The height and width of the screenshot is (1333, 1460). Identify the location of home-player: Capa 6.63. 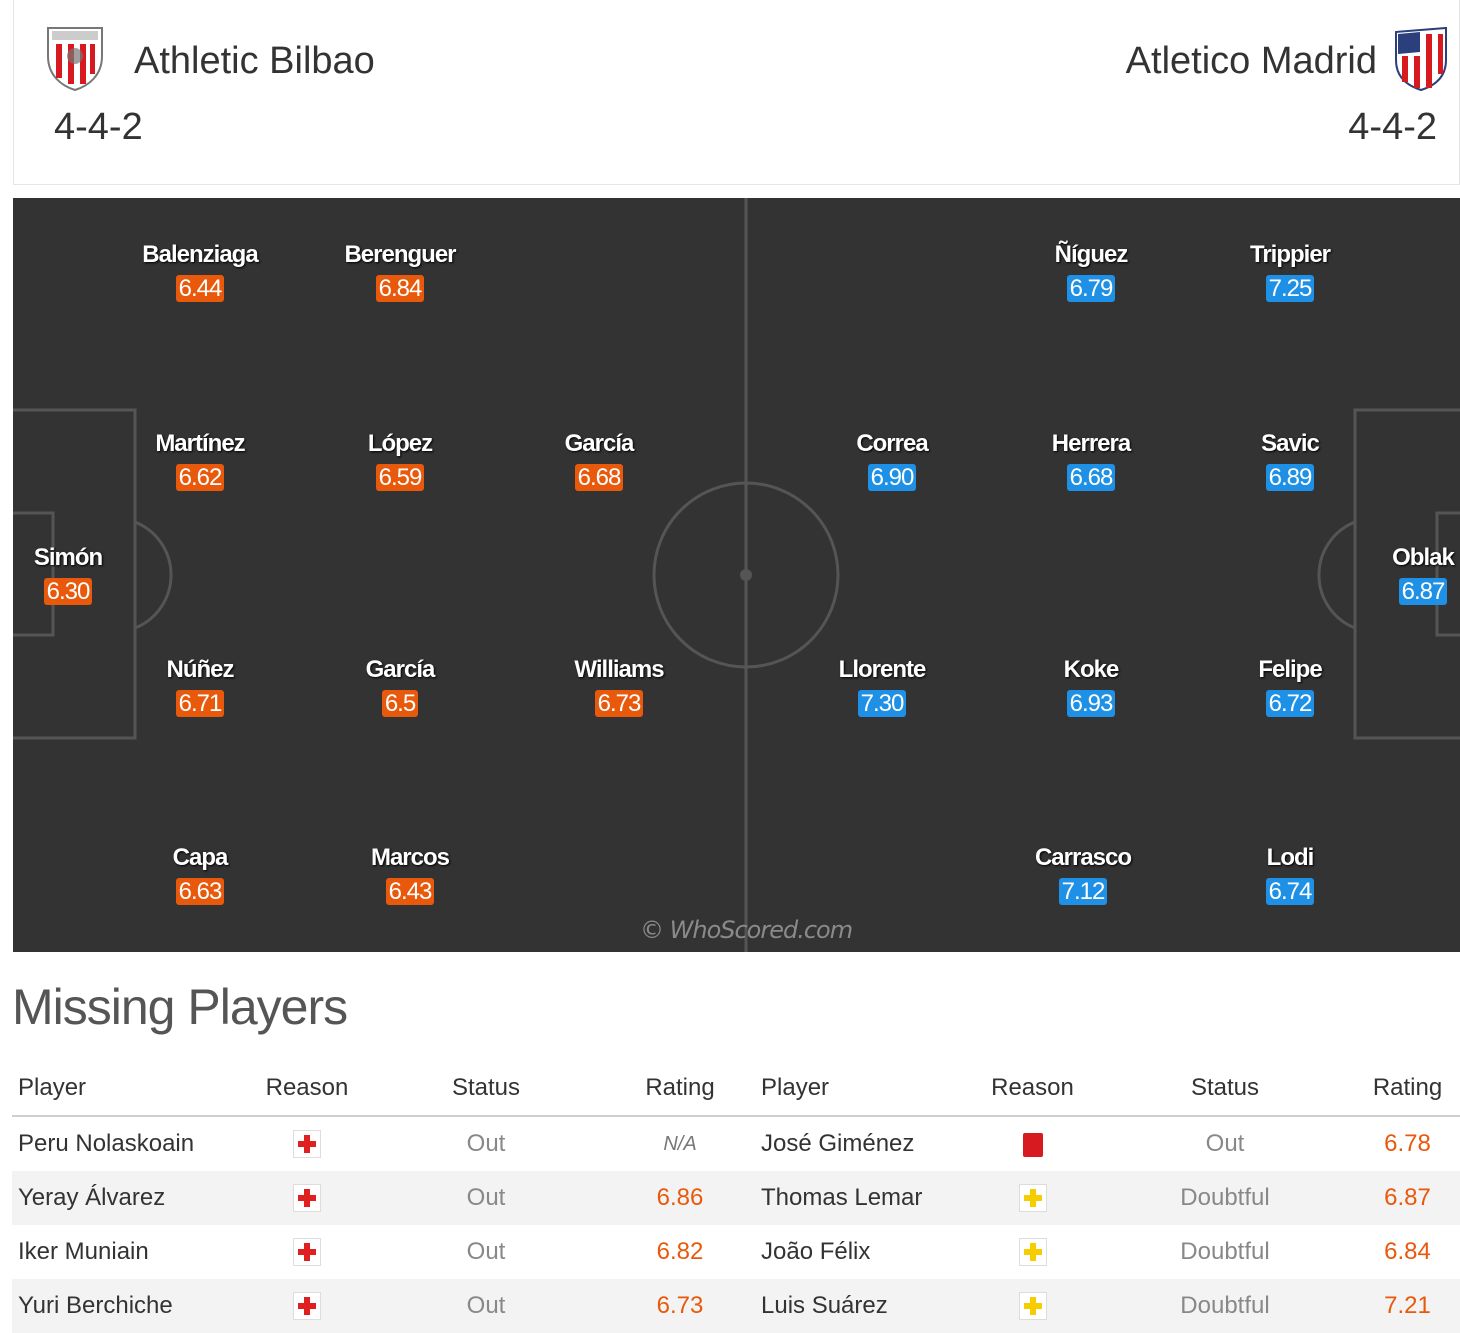
(200, 874).